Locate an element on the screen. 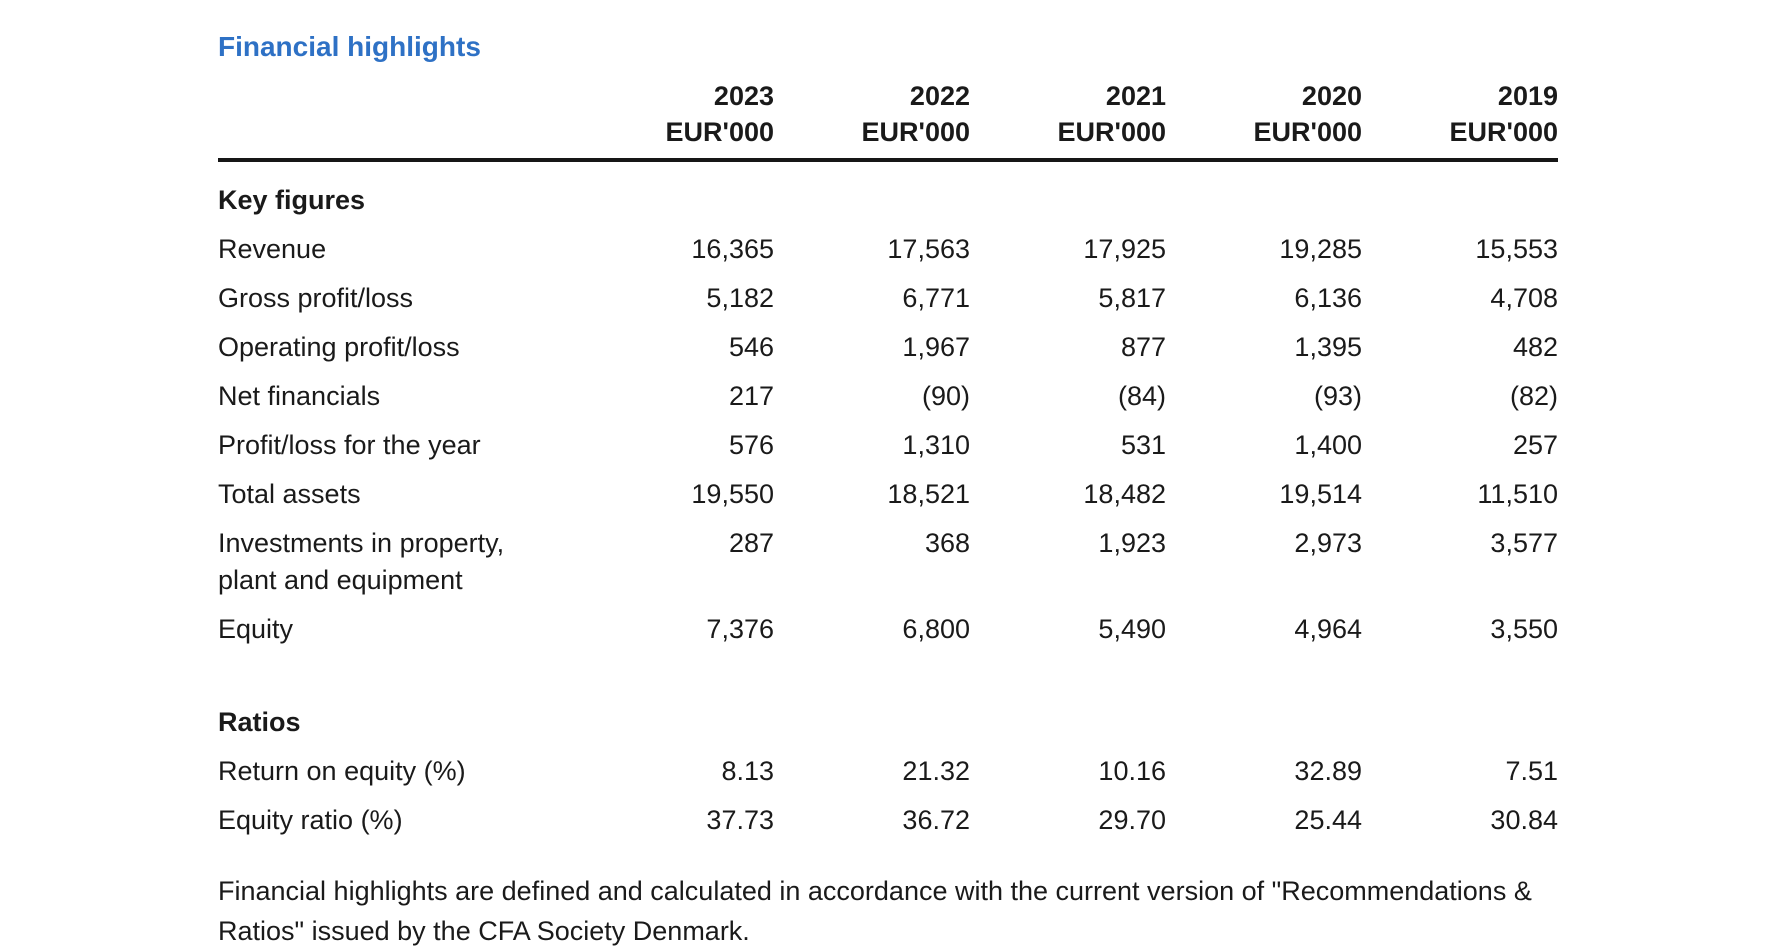 This screenshot has height=952, width=1788. row-label: Equity ratio (%) is located at coordinates (310, 820).